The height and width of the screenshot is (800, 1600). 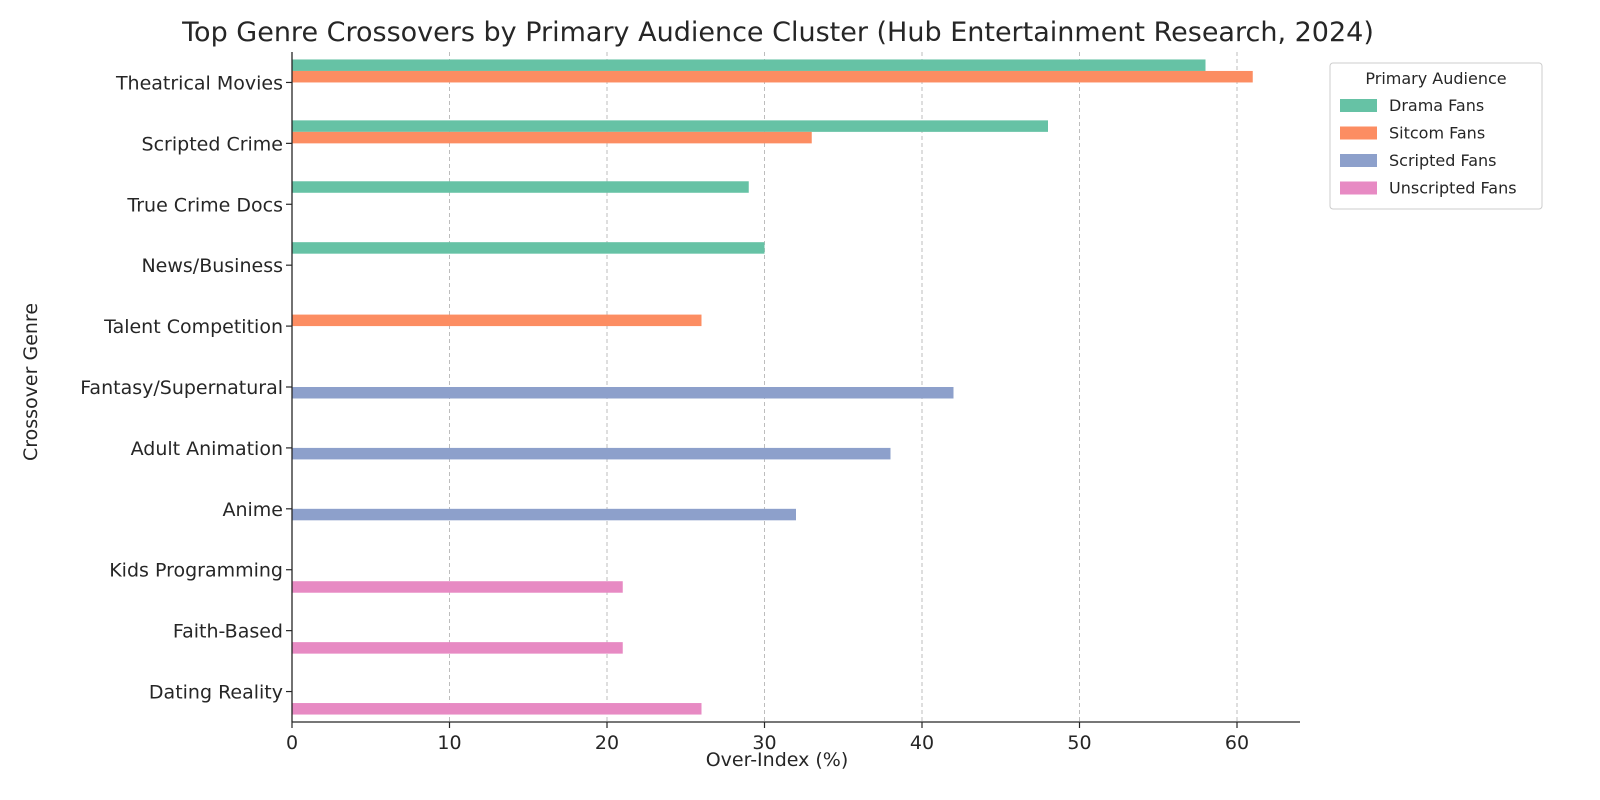 I want to click on x-tick-label: 10, so click(x=449, y=743).